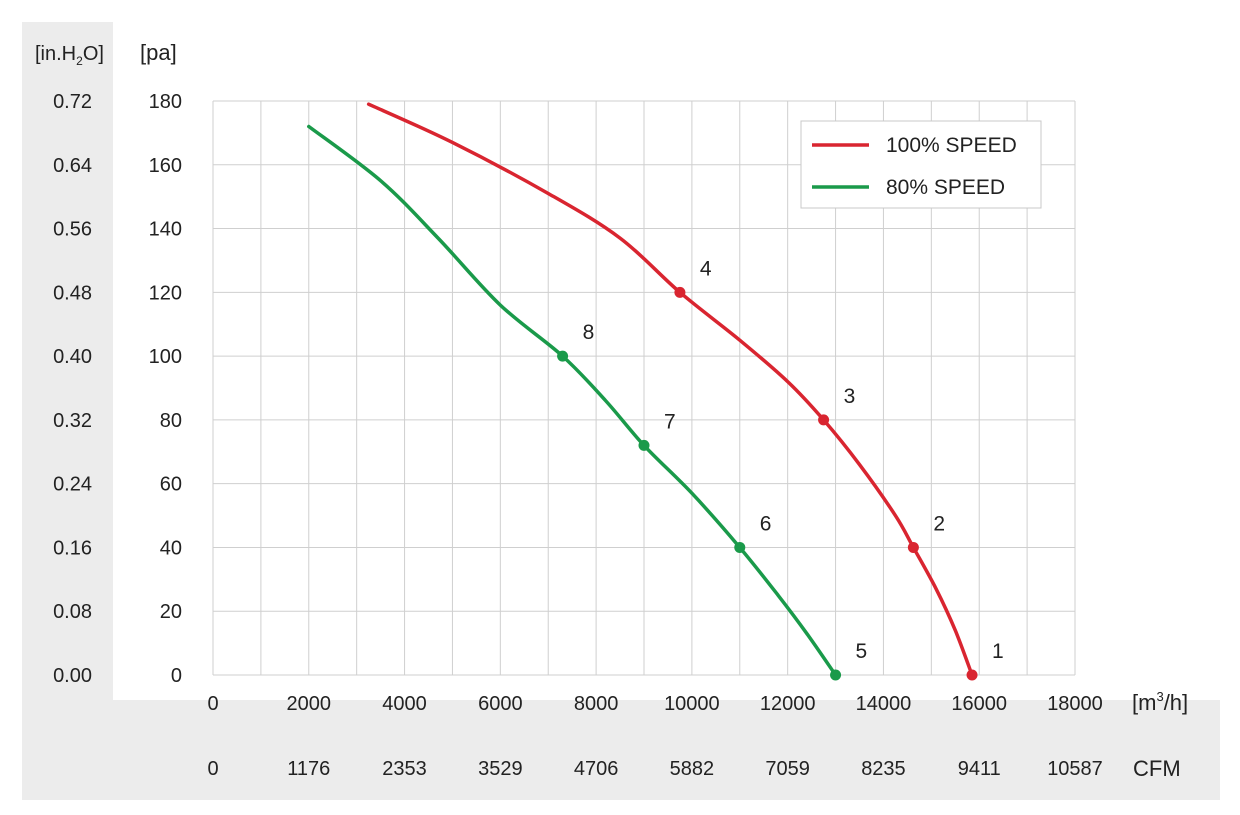 The height and width of the screenshot is (815, 1240). I want to click on x-tick-label: 0, so click(212, 704).